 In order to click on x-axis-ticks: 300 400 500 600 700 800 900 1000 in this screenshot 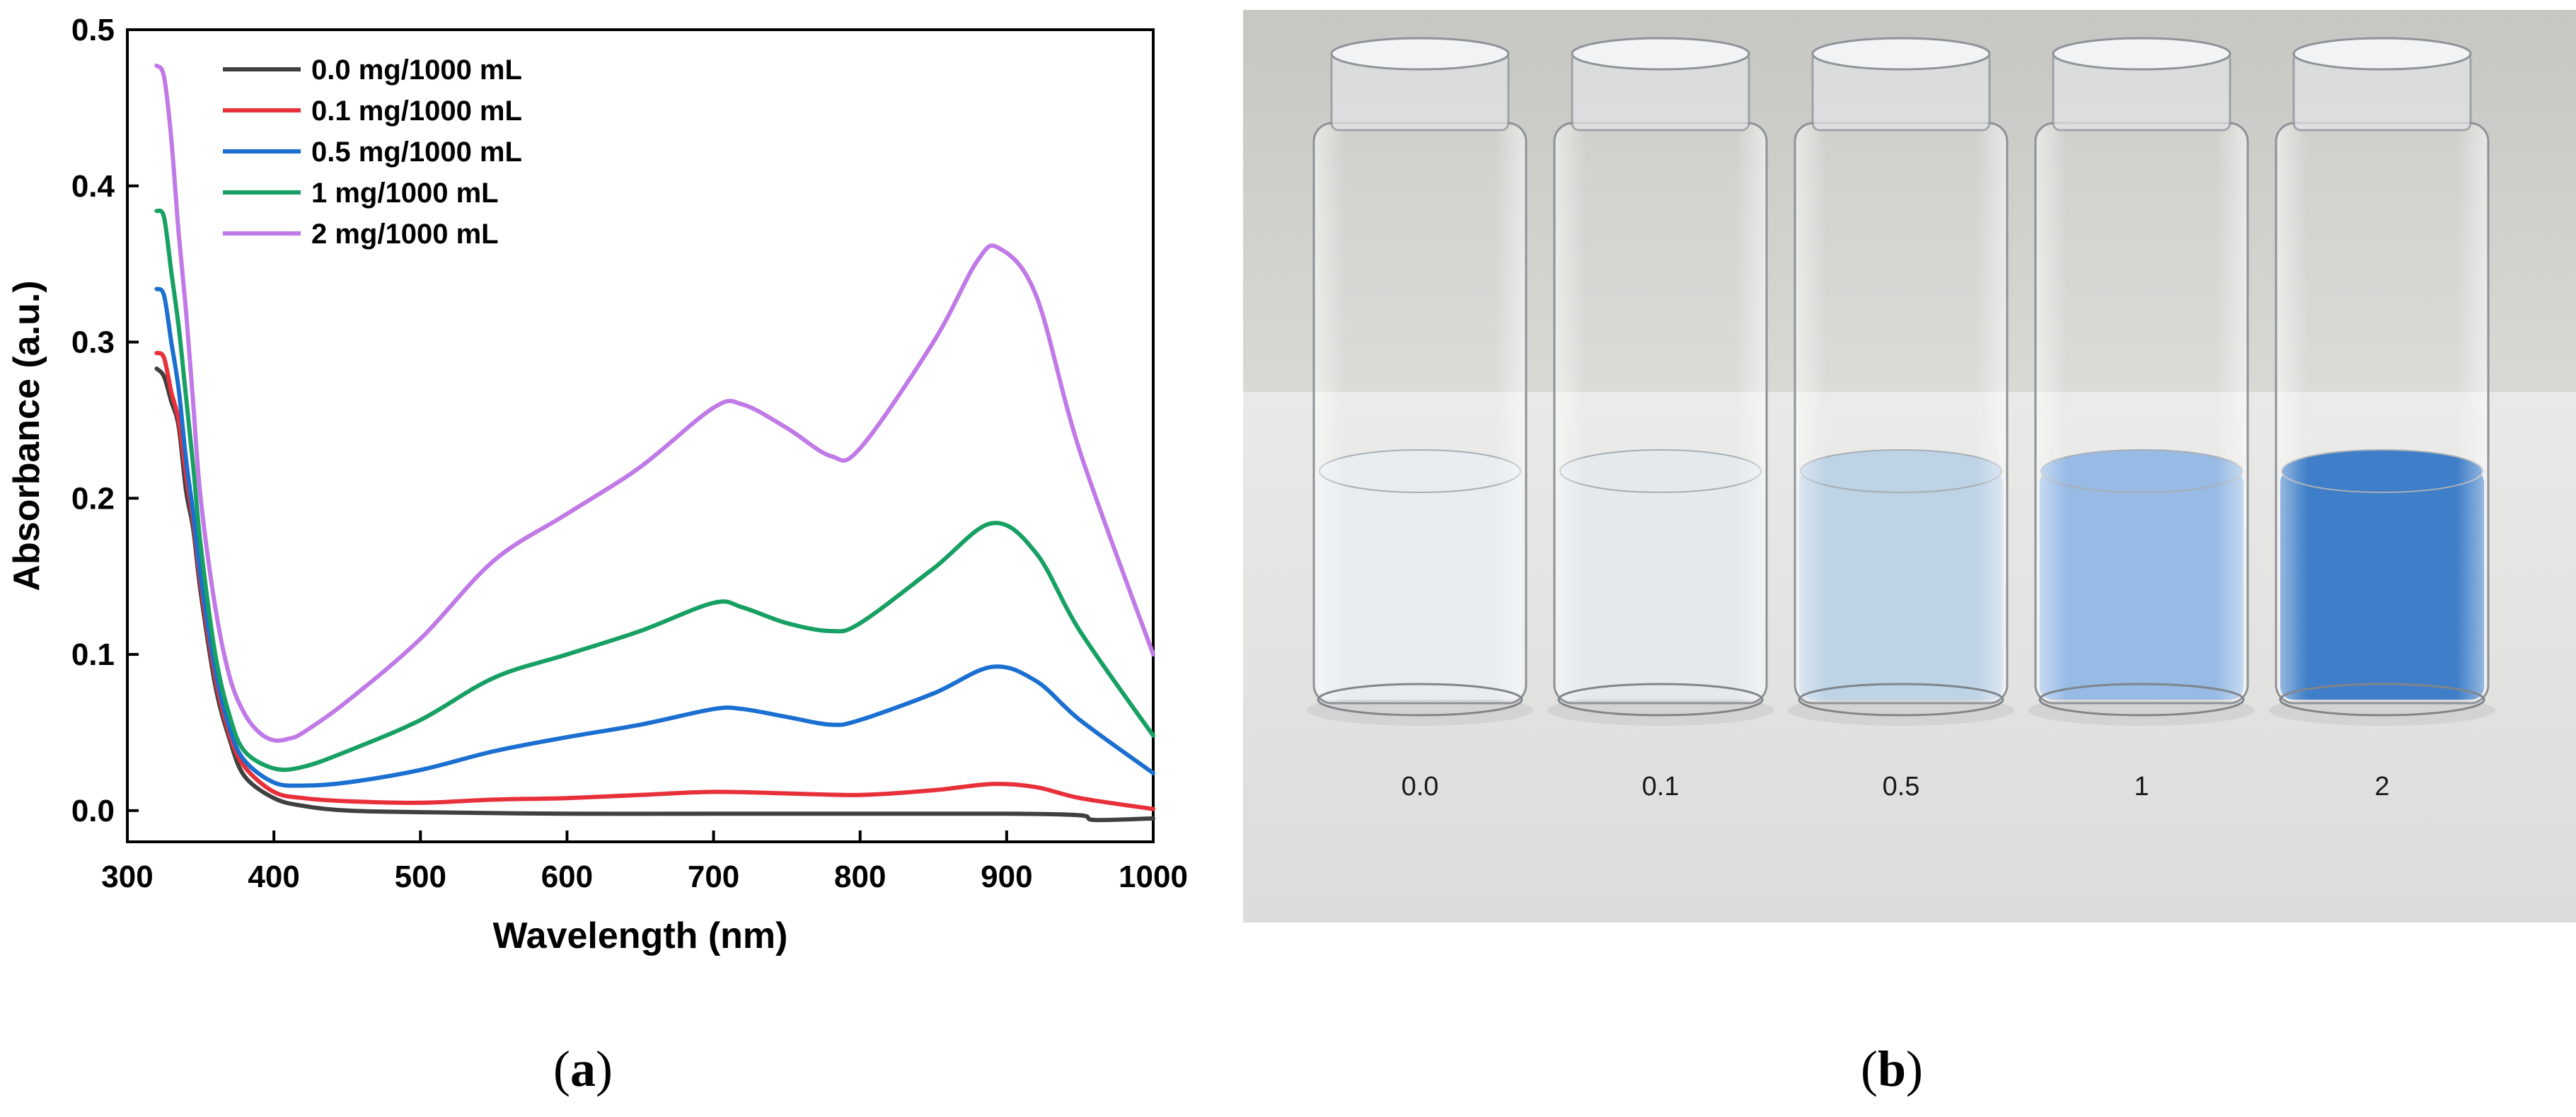, I will do `click(644, 862)`.